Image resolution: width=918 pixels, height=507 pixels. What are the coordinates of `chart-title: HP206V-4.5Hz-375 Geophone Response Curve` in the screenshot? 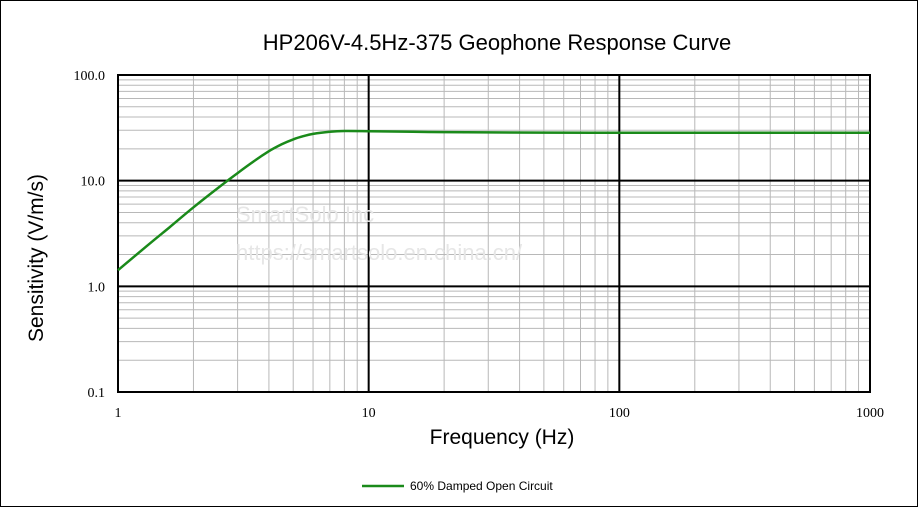 It's located at (497, 42).